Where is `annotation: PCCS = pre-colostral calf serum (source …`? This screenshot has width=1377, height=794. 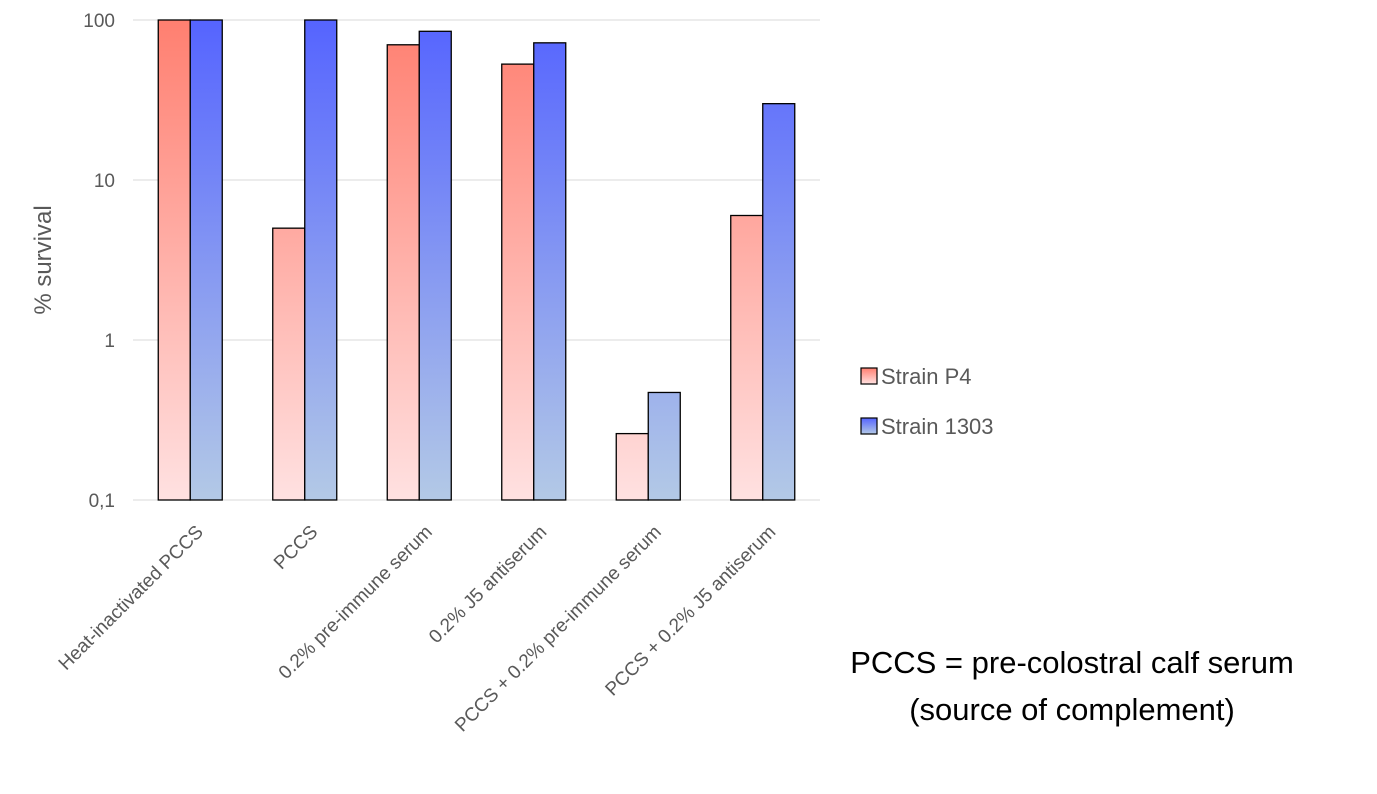 annotation: PCCS = pre-colostral calf serum (source … is located at coordinates (1072, 686).